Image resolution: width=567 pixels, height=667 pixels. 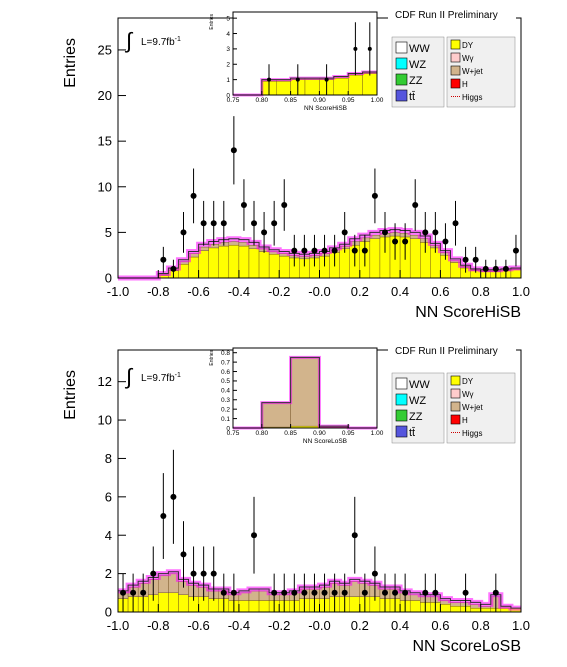 I want to click on x-axis-title: NN ScoreHiSB, so click(x=468, y=312).